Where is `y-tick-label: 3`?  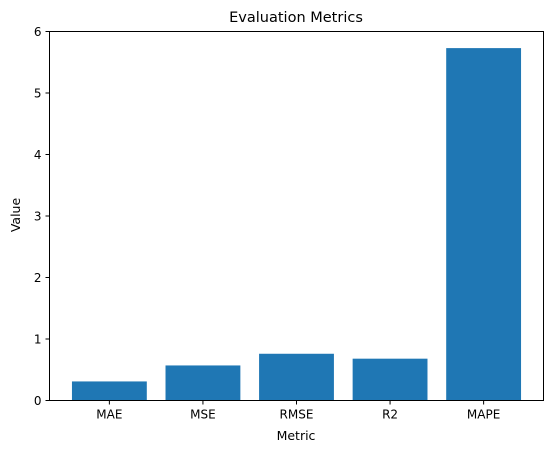
y-tick-label: 3 is located at coordinates (38, 216).